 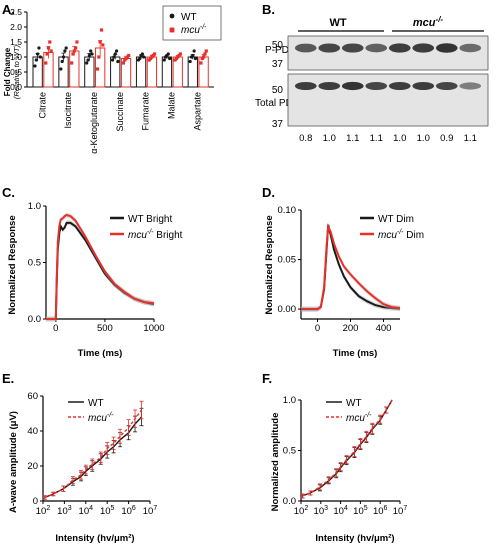 What do you see at coordinates (16, 72) in the screenshot?
I see `panel-a-ytick-label: 0.5` at bounding box center [16, 72].